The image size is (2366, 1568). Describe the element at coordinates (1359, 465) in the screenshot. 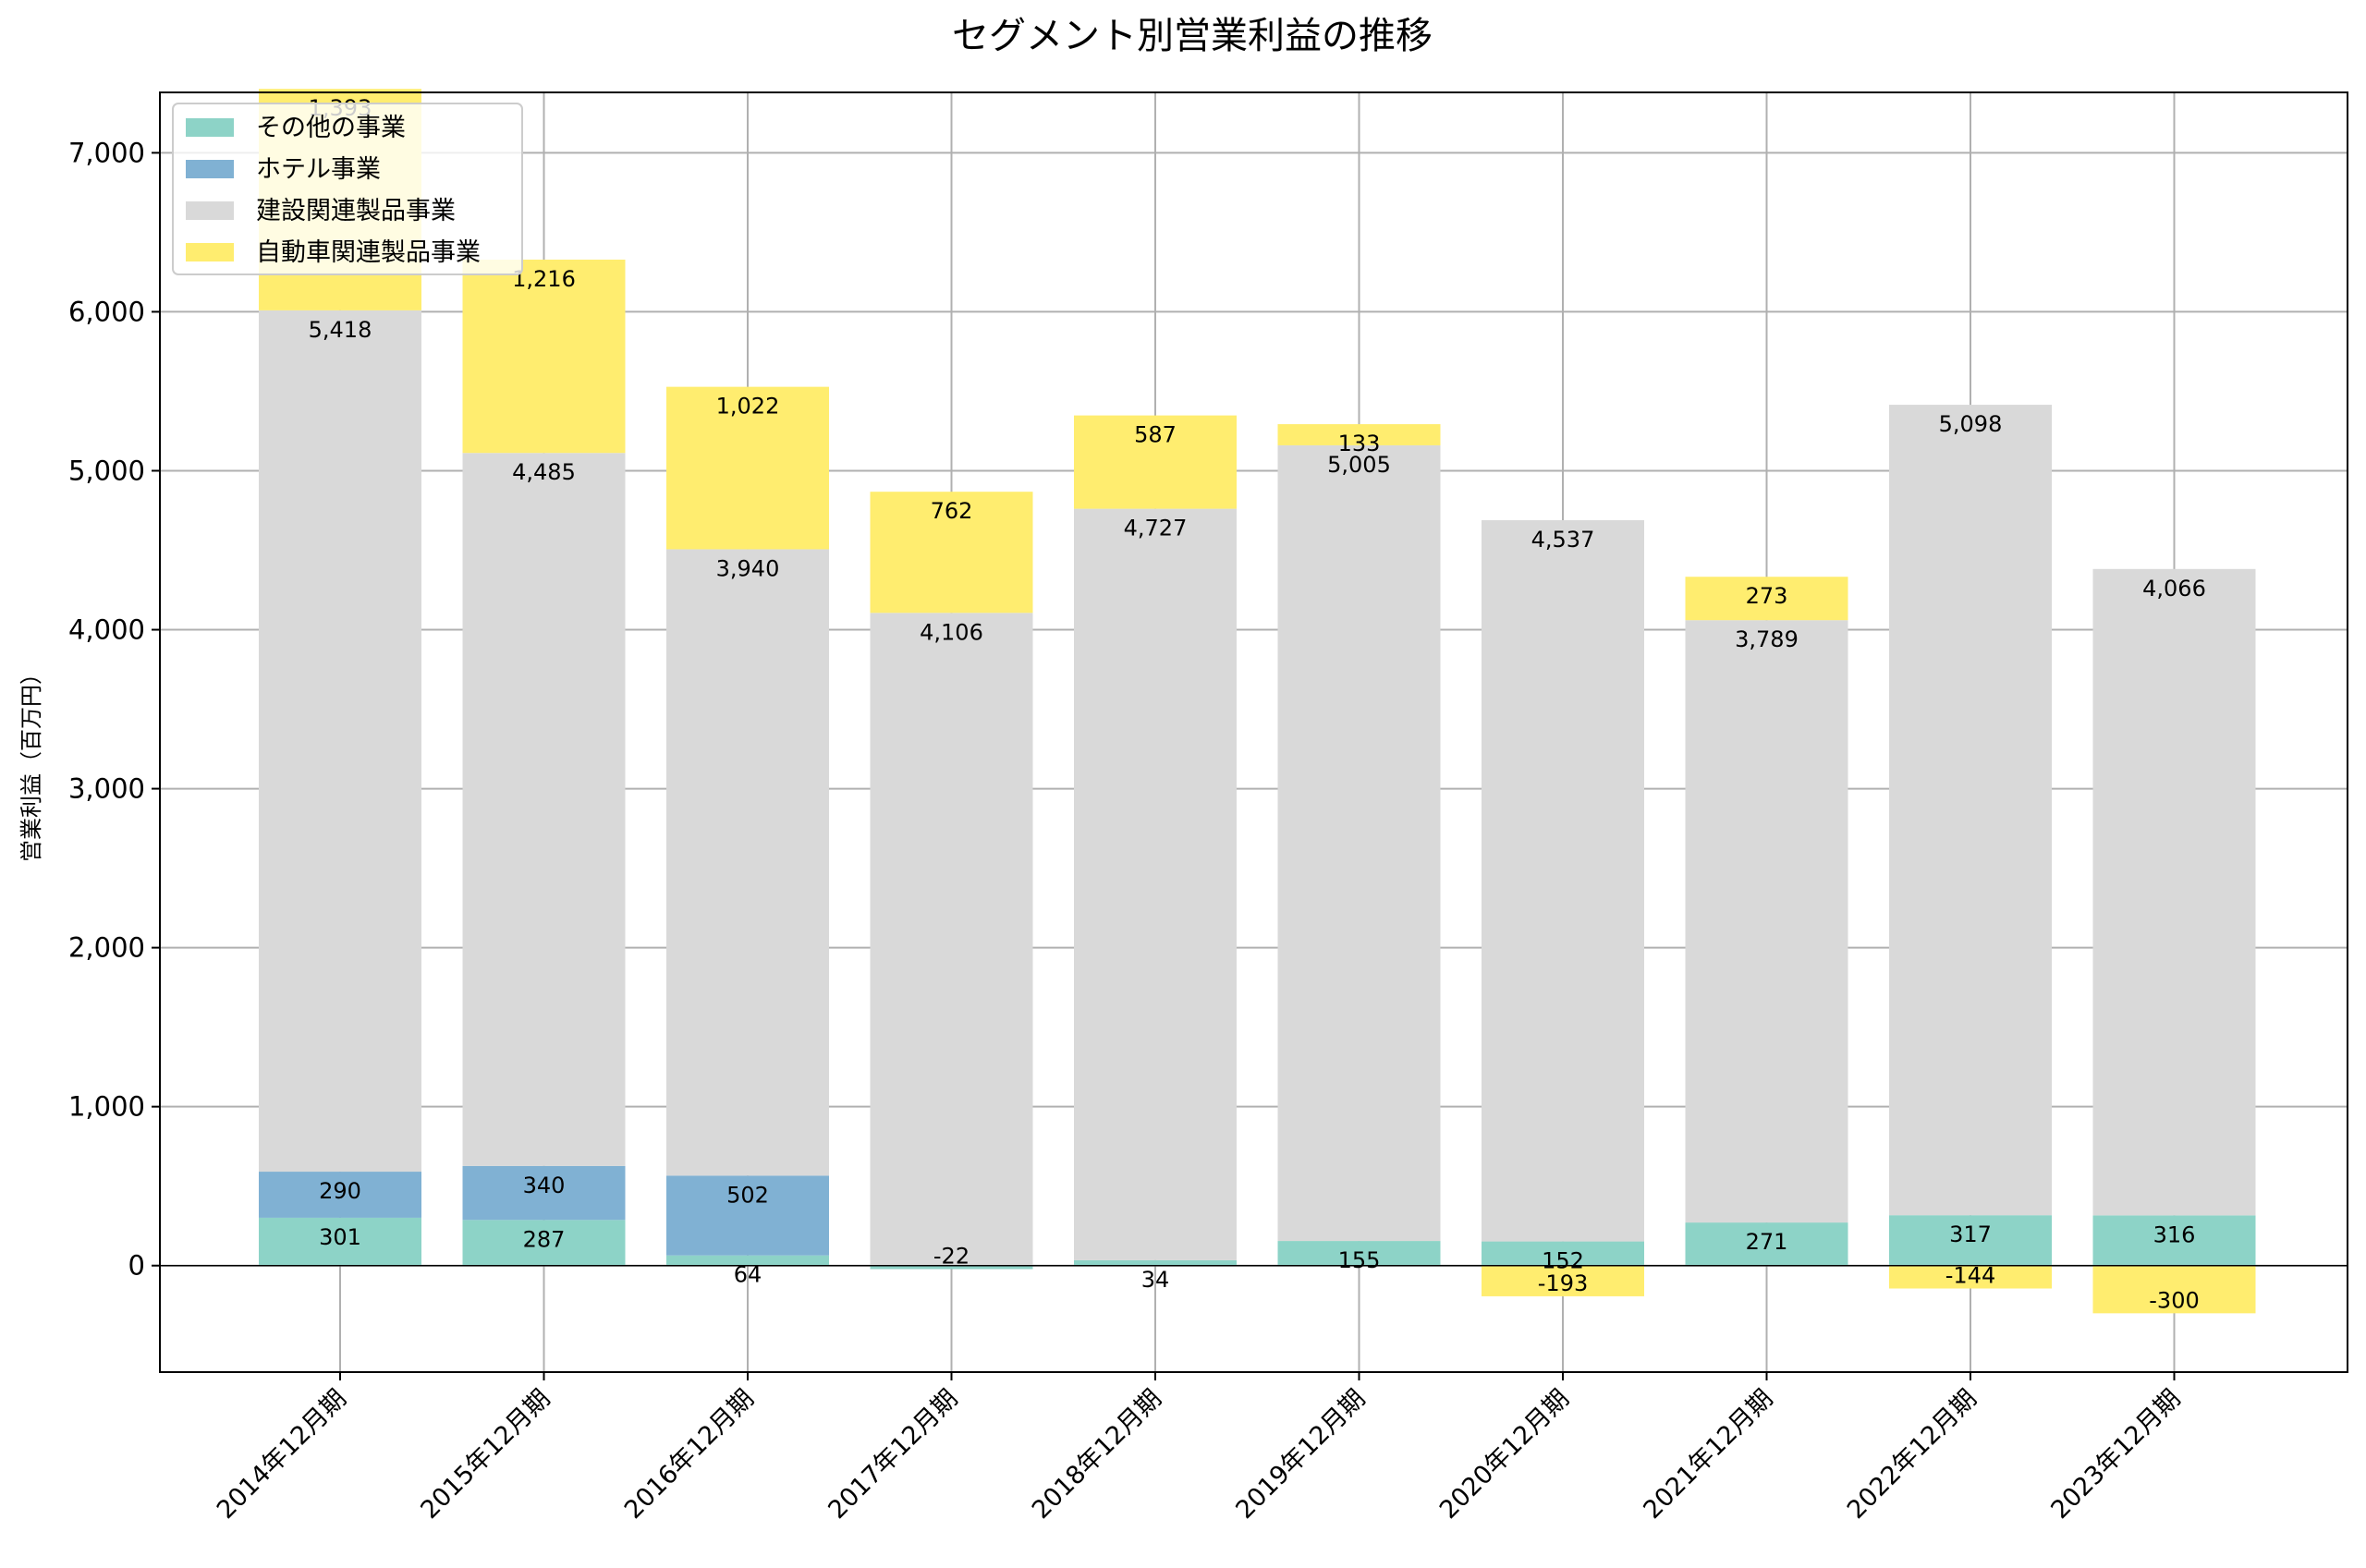

I see `data-label: 5,005` at that location.